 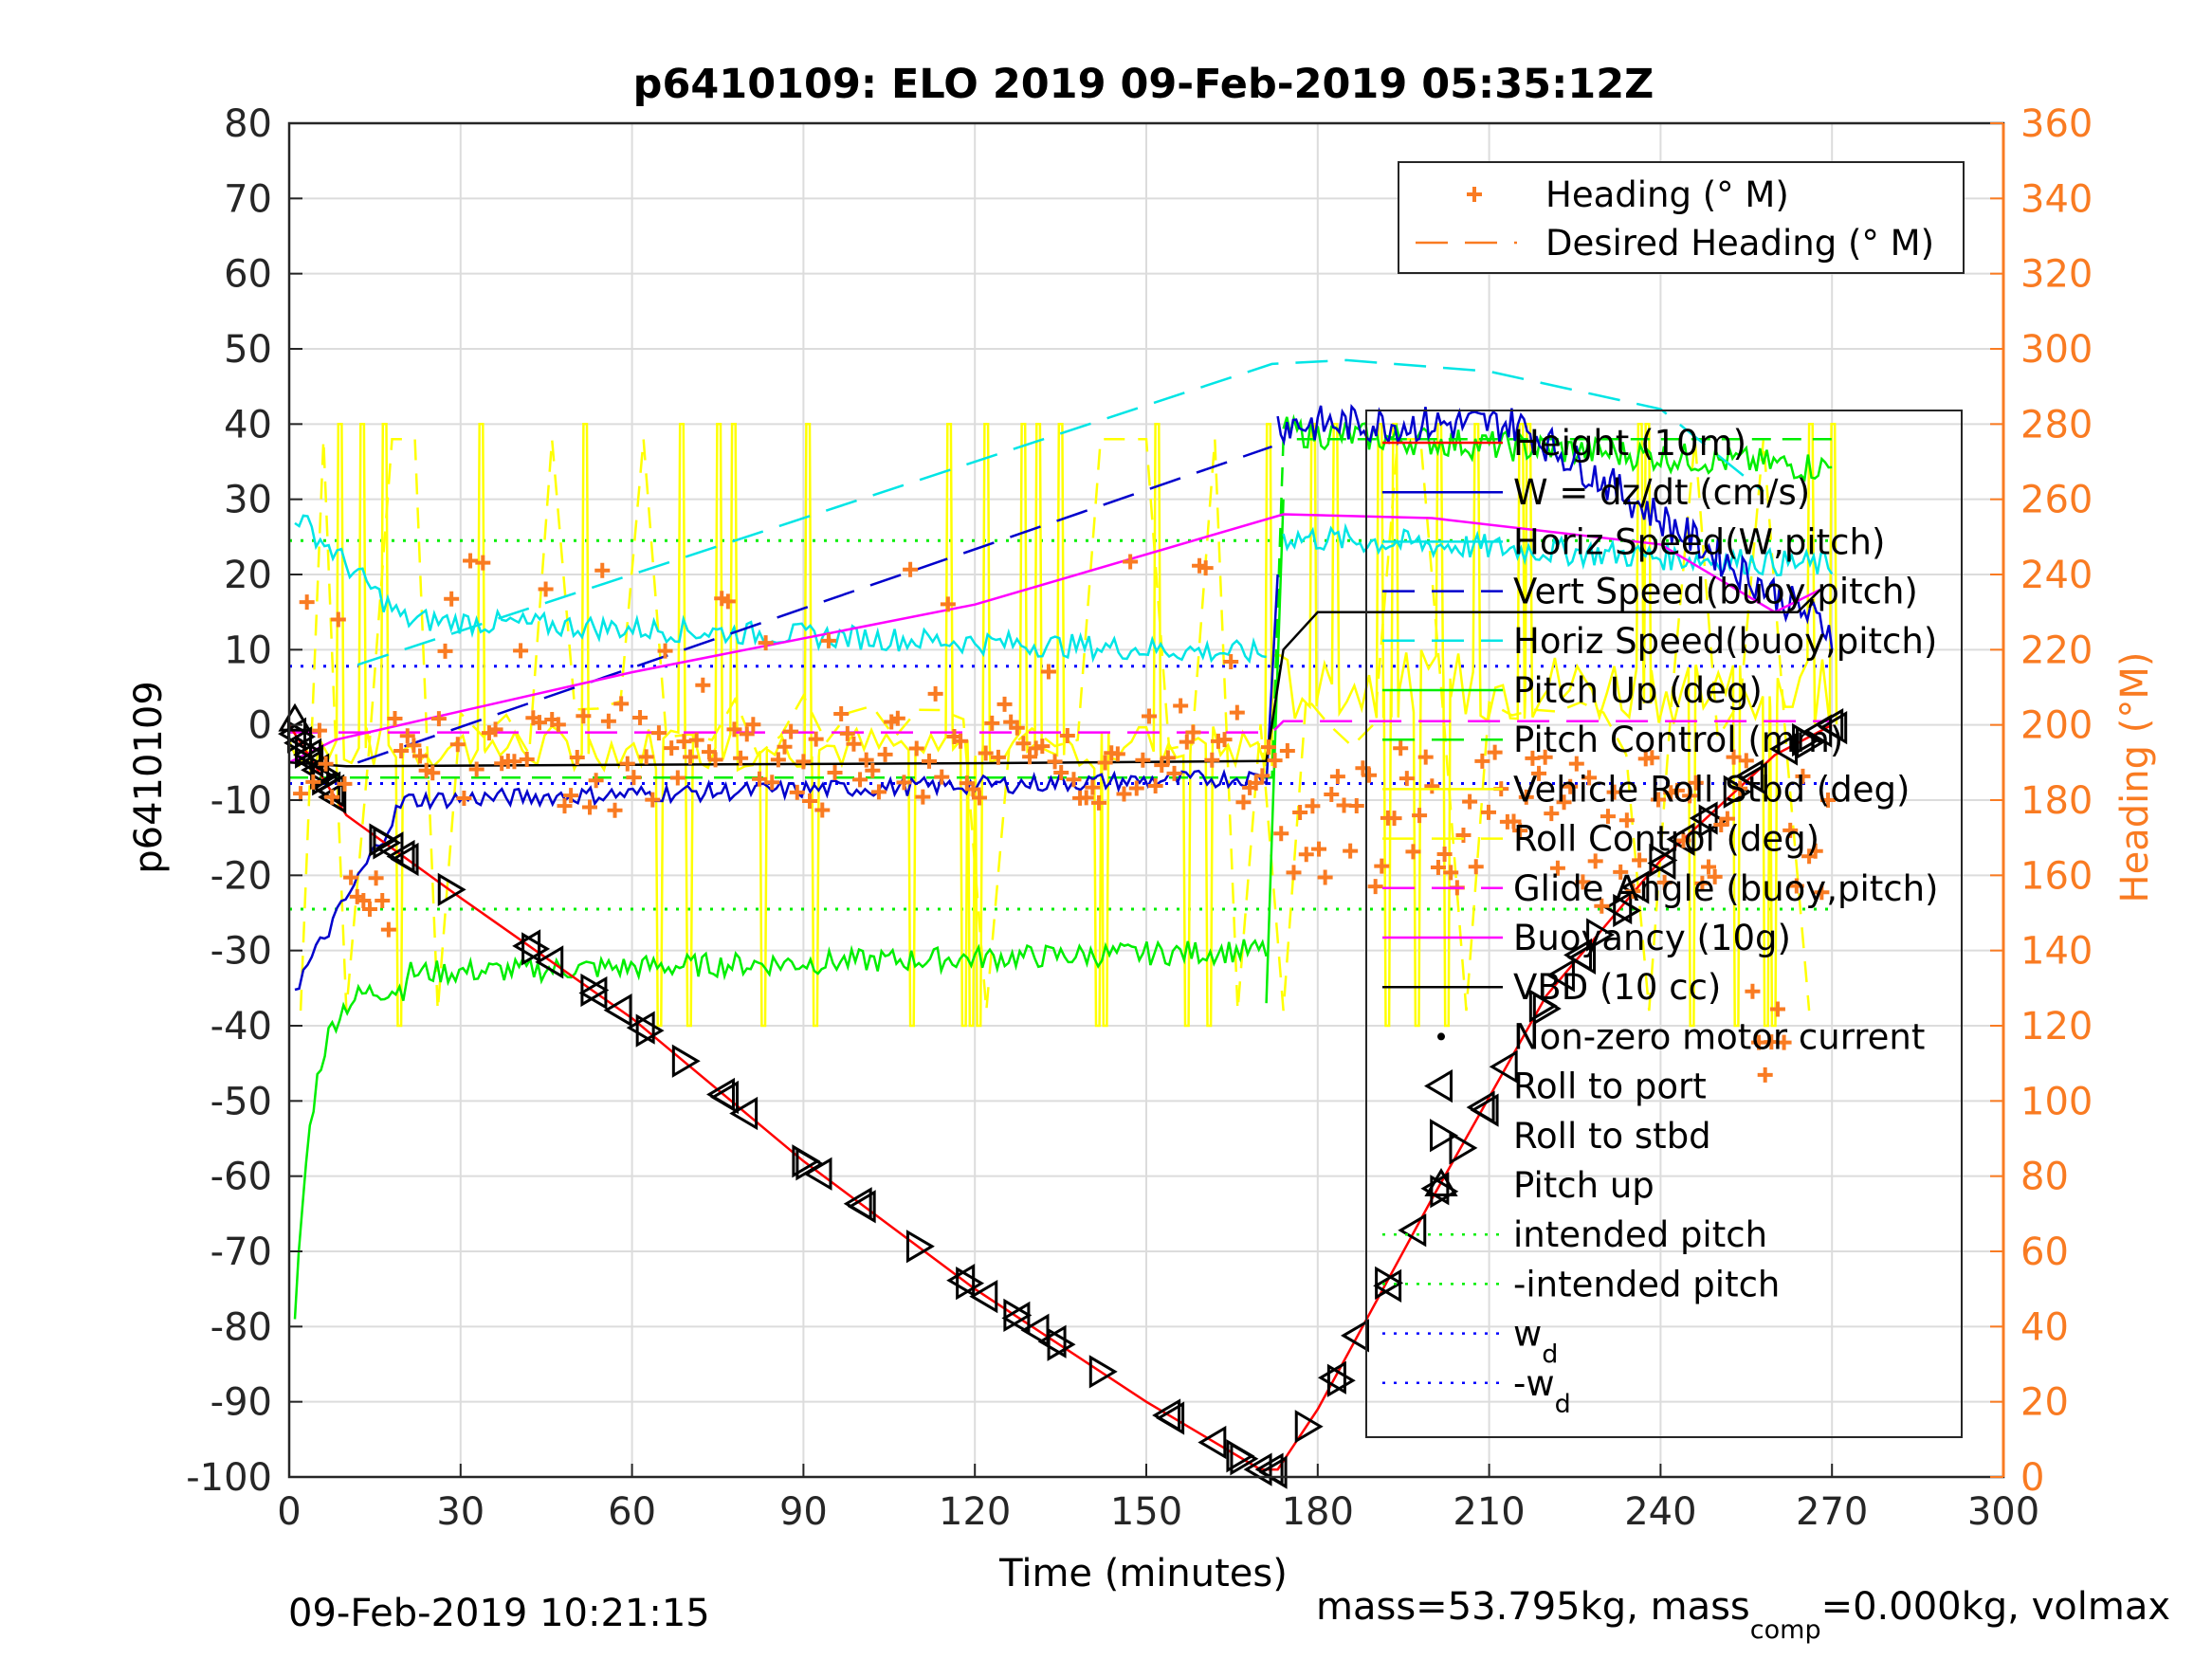 I want to click on pitch-control-line, so click(x=1061, y=608).